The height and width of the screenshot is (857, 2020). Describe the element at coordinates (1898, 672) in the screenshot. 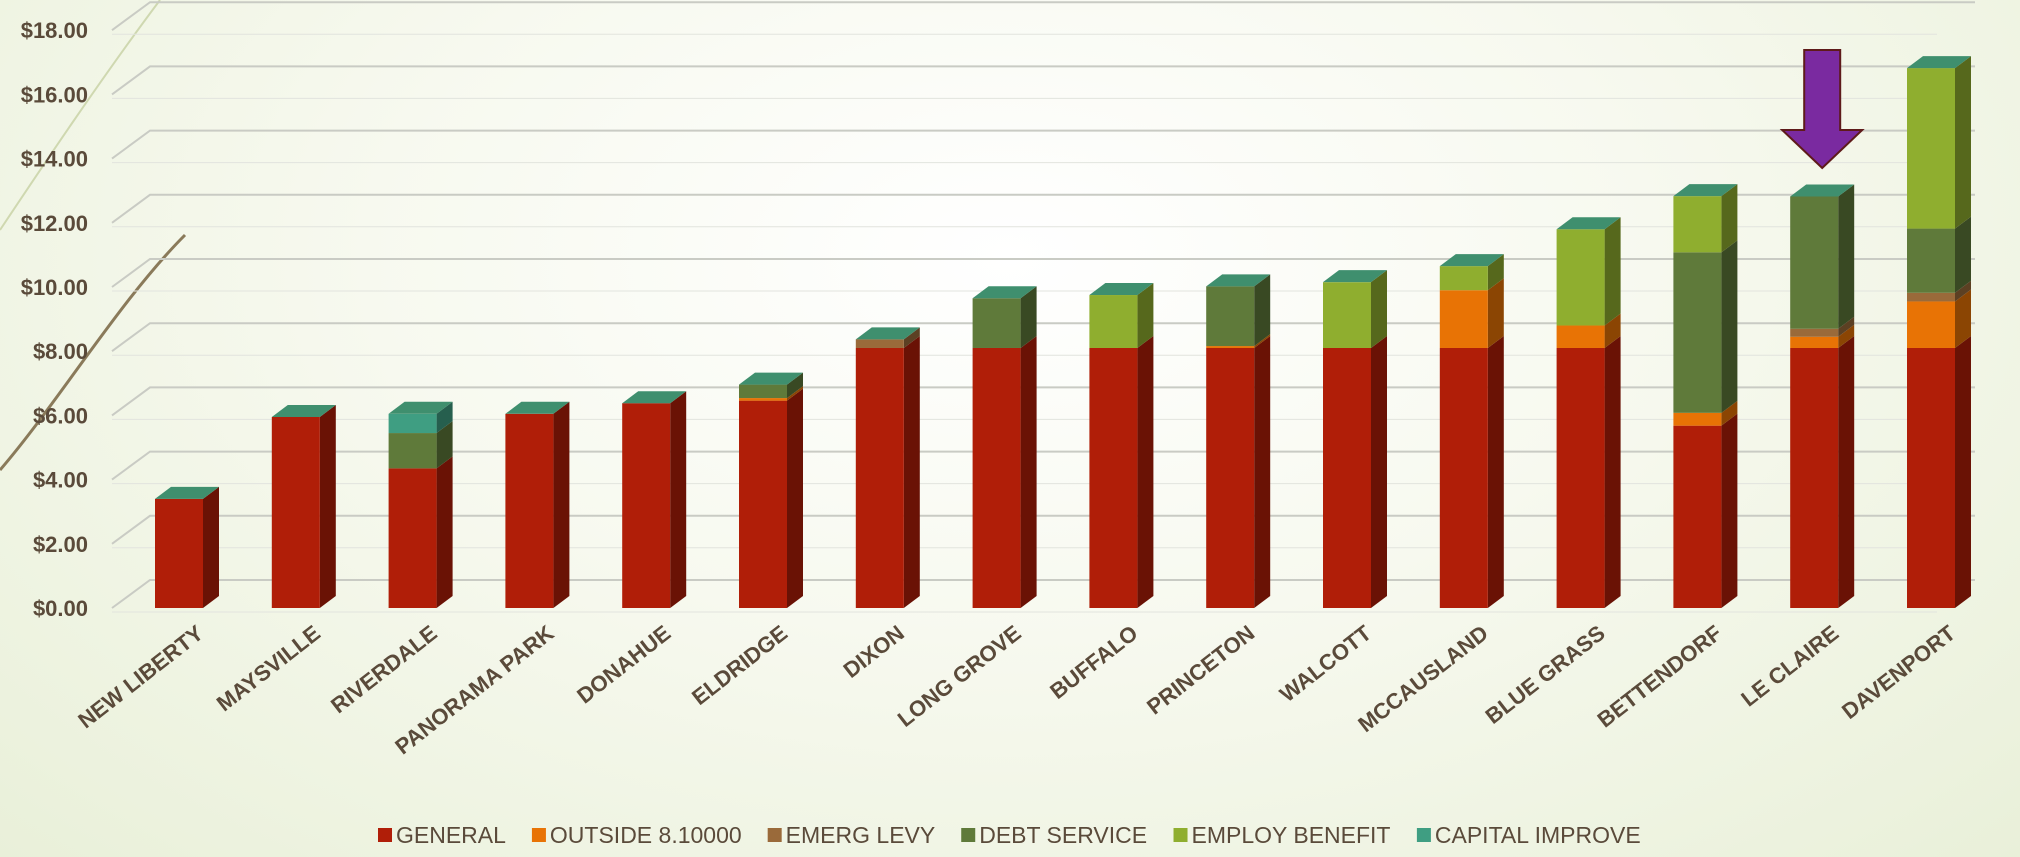

I see `x-category-label: DAVENPORT` at that location.